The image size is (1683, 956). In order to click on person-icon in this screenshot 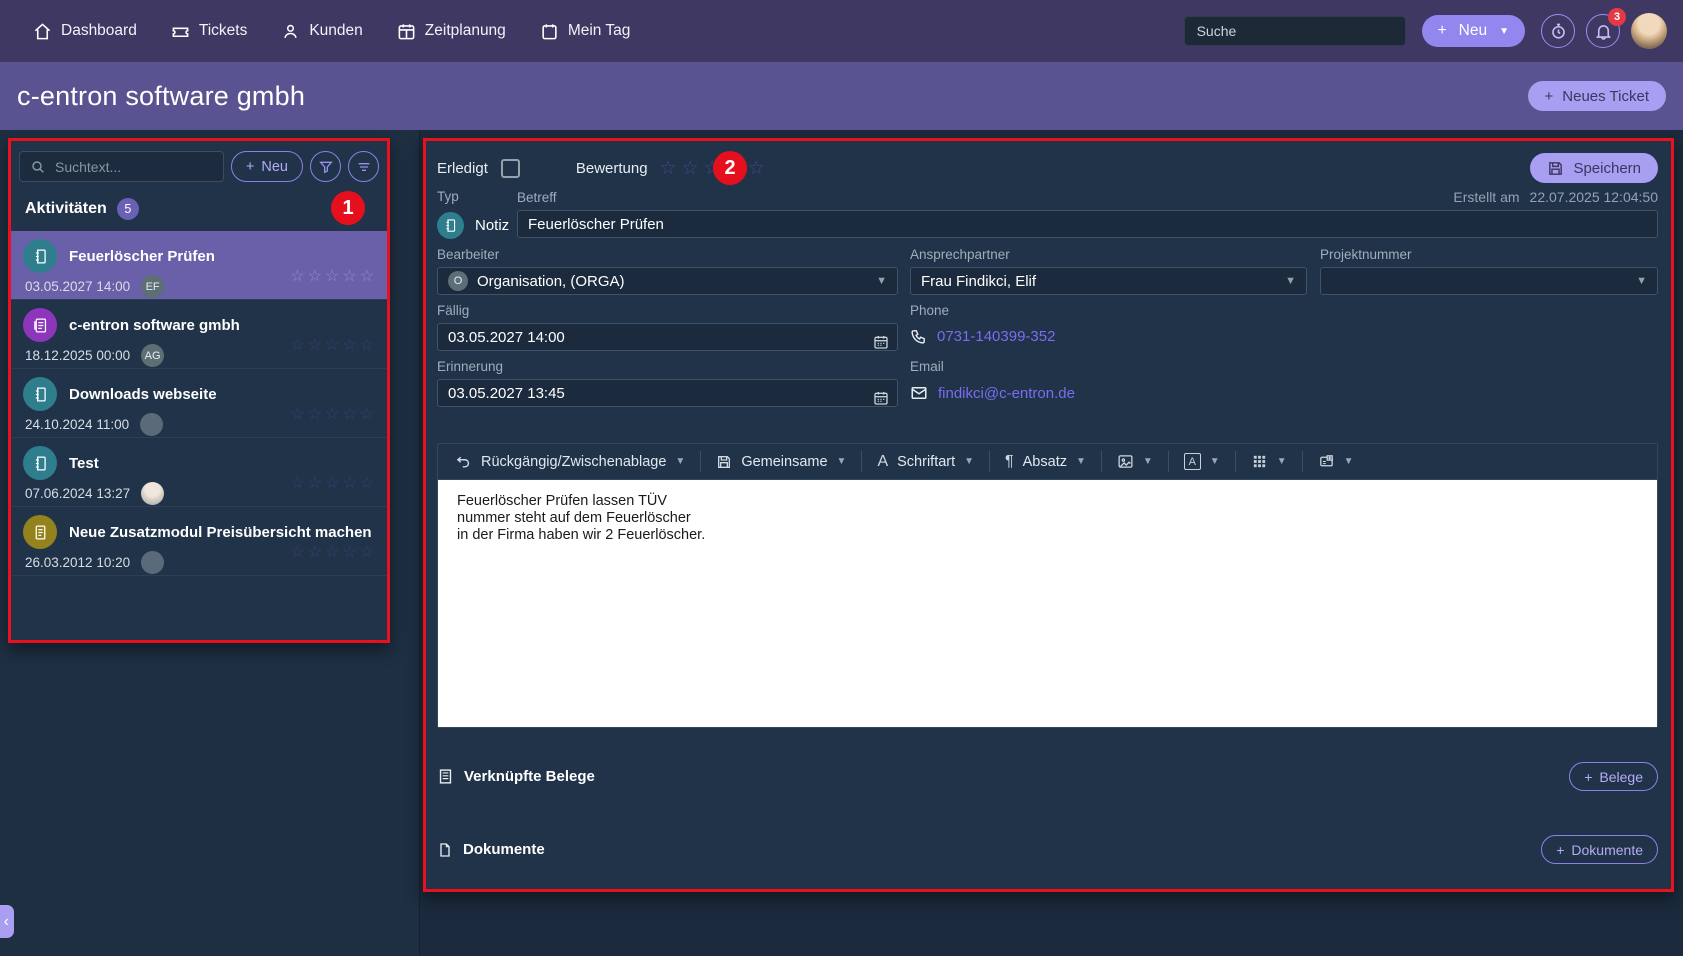, I will do `click(290, 31)`.